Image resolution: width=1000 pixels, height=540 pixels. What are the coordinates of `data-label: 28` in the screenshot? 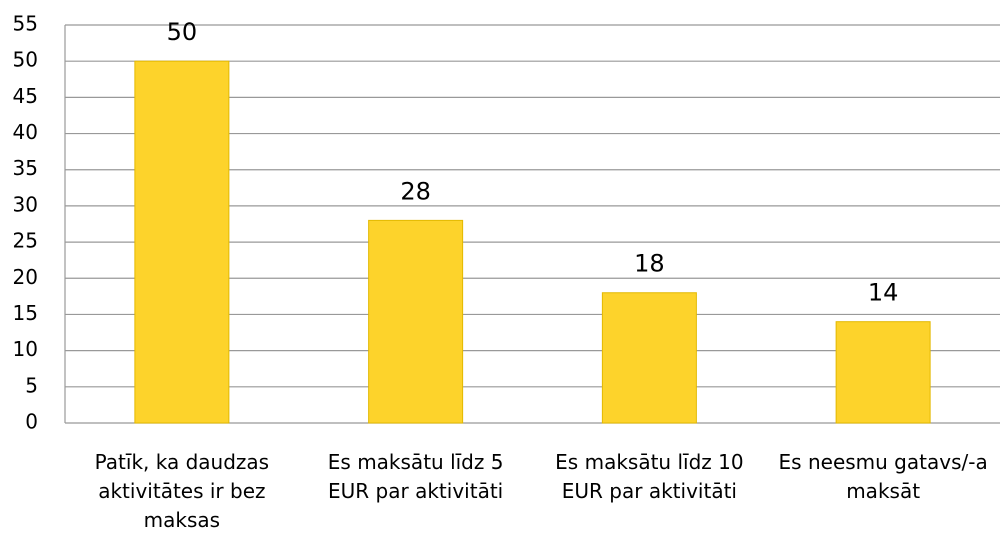 It's located at (415, 191).